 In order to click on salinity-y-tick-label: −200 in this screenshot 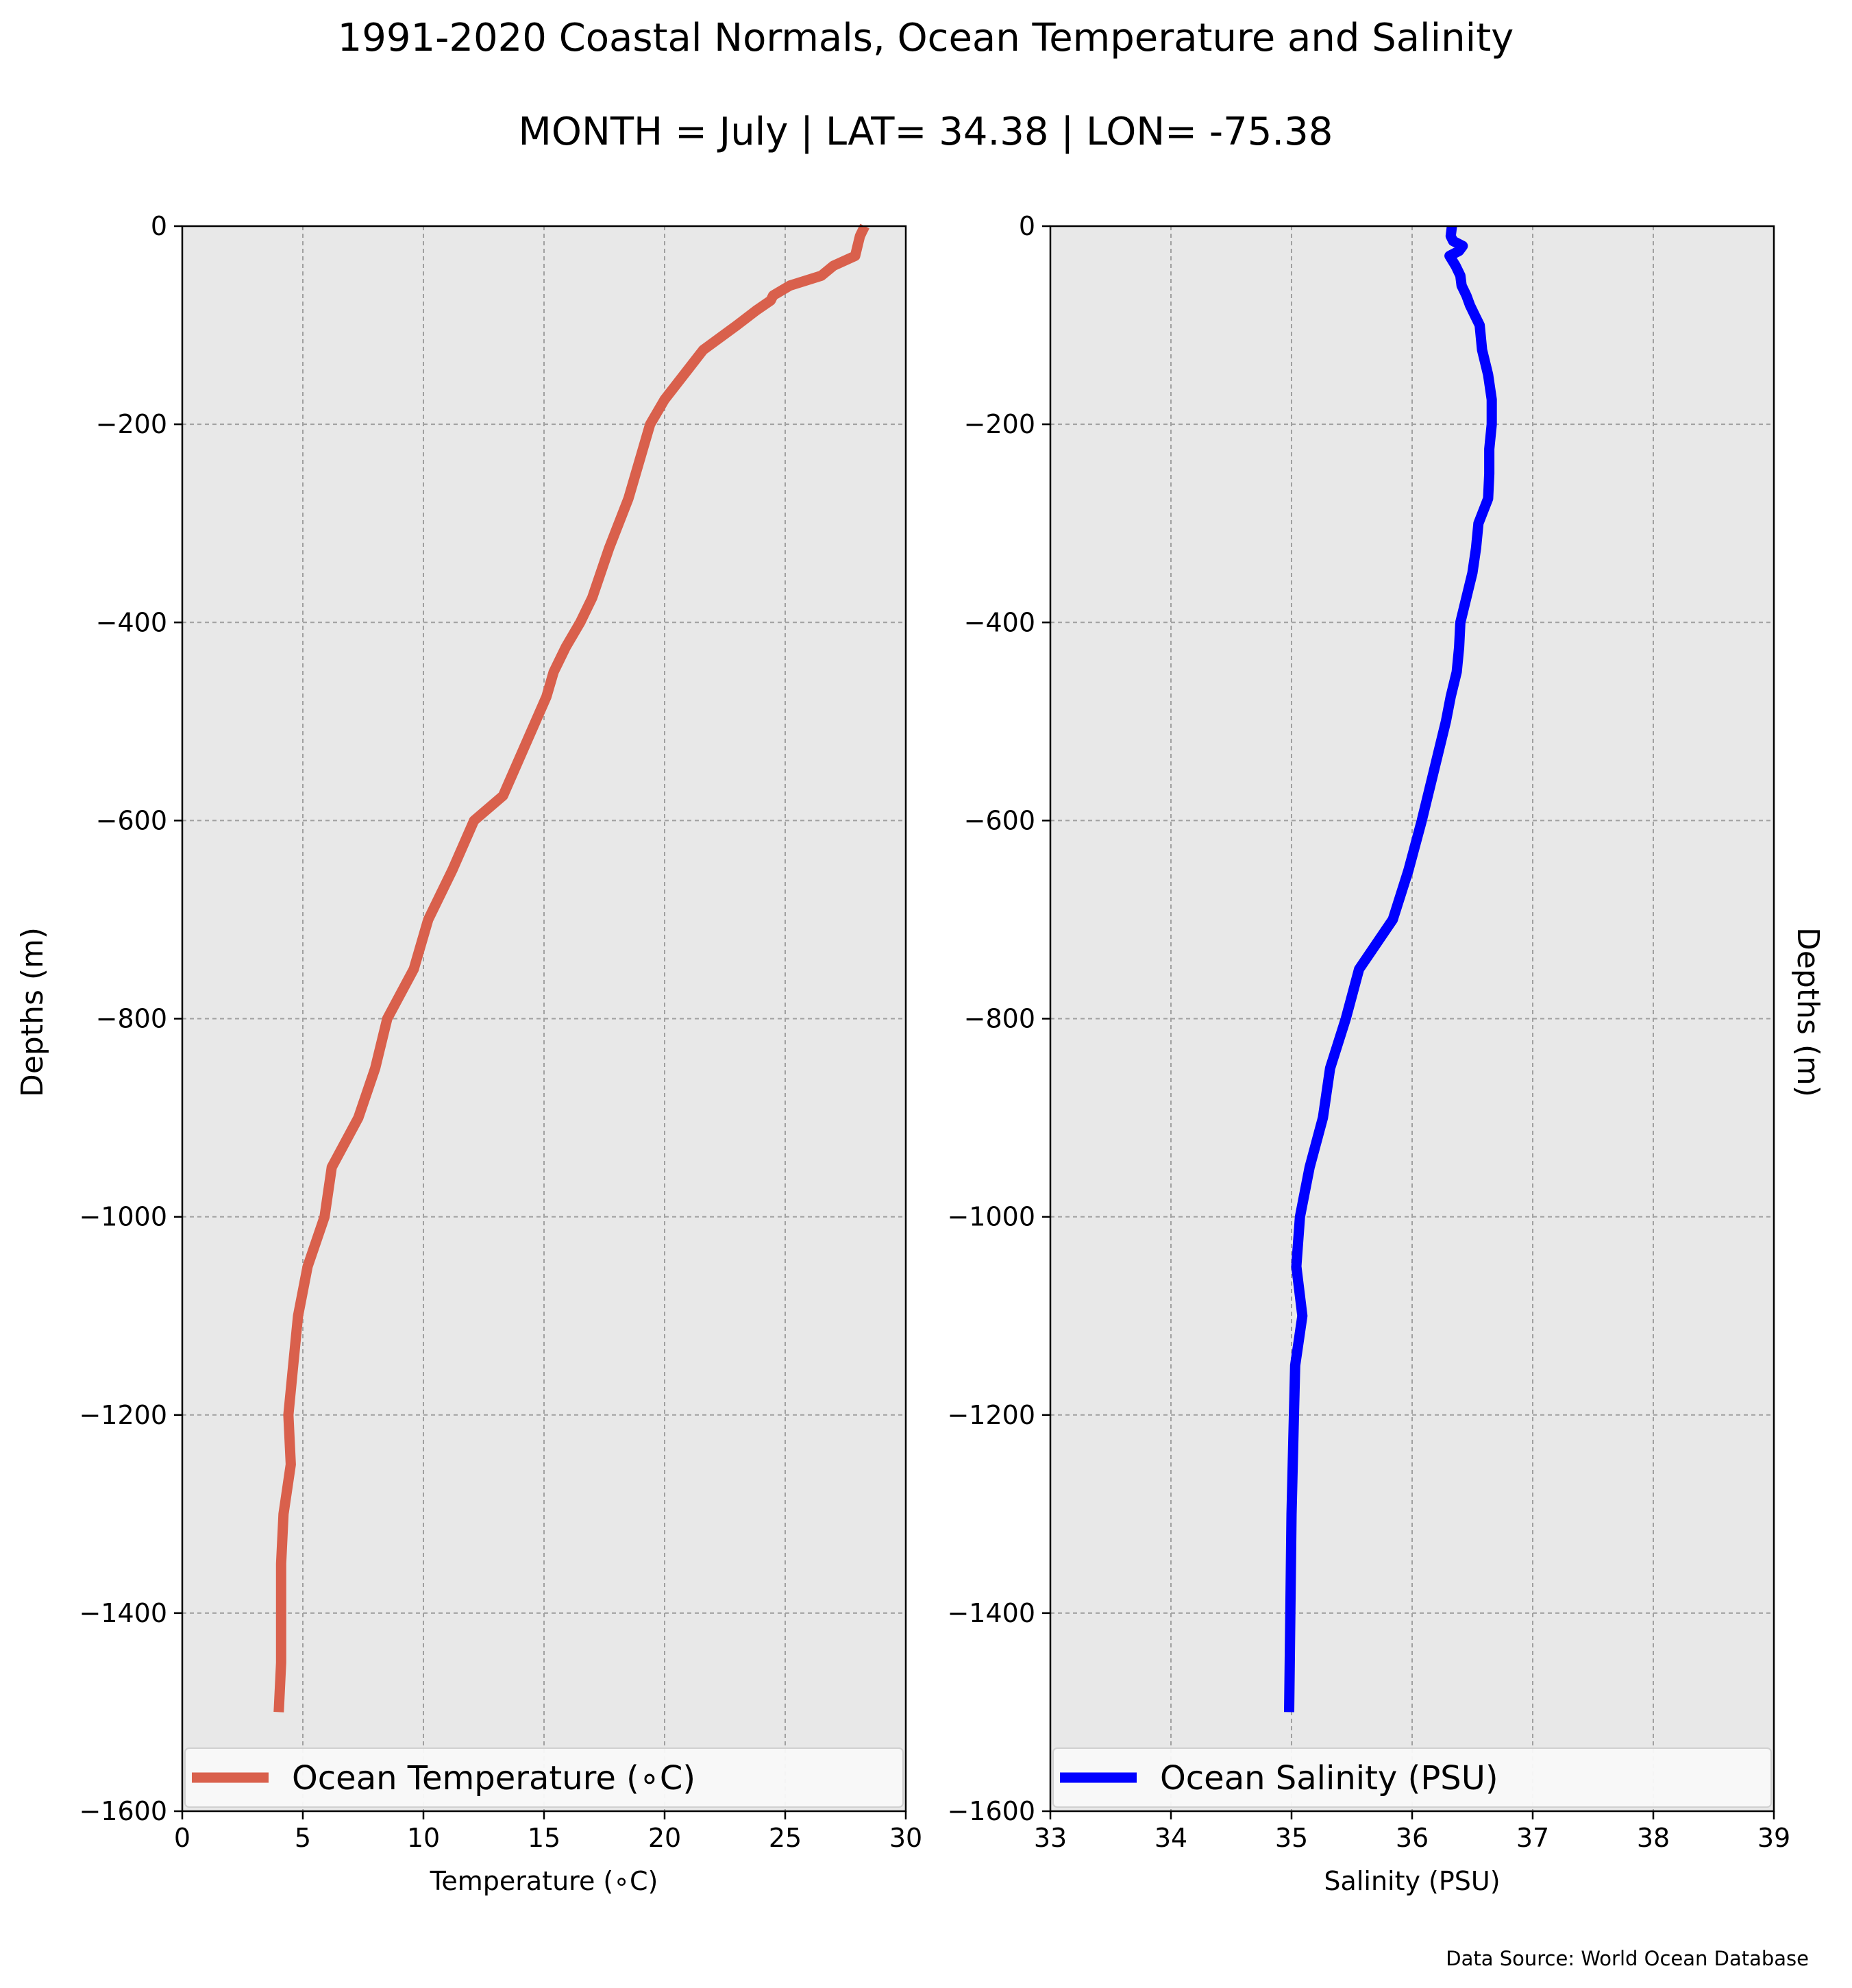, I will do `click(999, 424)`.